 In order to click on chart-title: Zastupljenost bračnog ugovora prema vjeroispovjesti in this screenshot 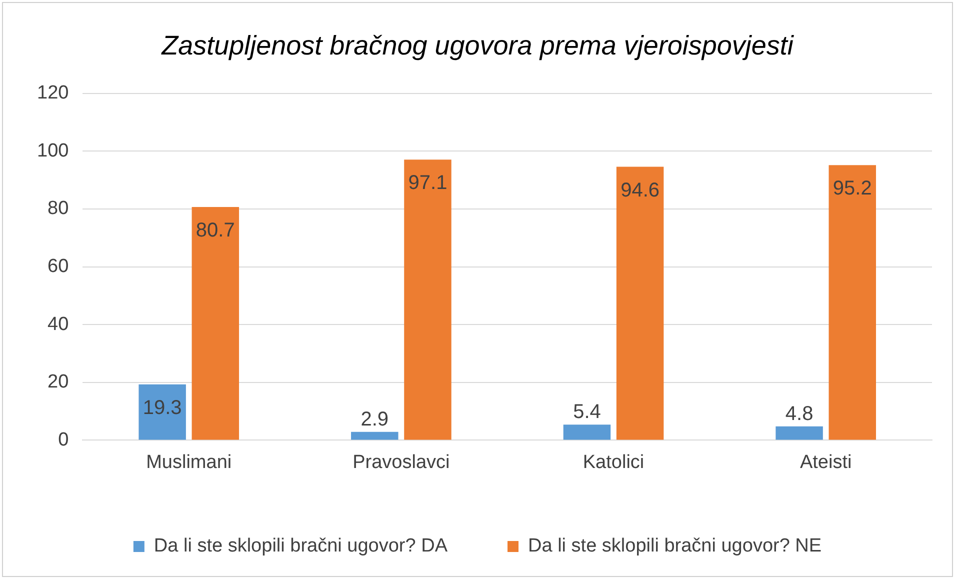, I will do `click(477, 45)`.